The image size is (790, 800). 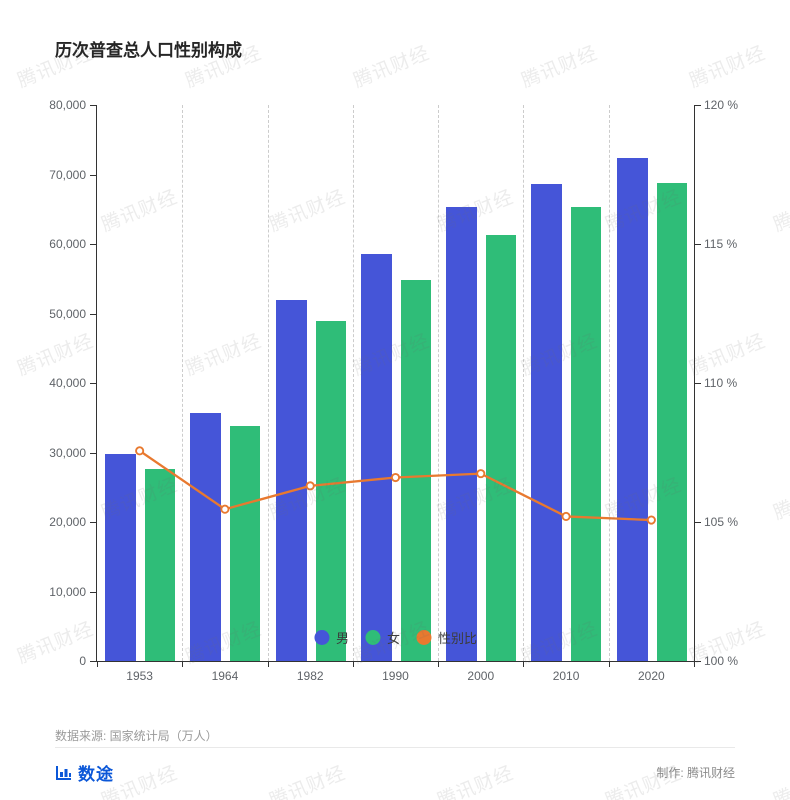 I want to click on legend-label: 女, so click(x=393, y=638).